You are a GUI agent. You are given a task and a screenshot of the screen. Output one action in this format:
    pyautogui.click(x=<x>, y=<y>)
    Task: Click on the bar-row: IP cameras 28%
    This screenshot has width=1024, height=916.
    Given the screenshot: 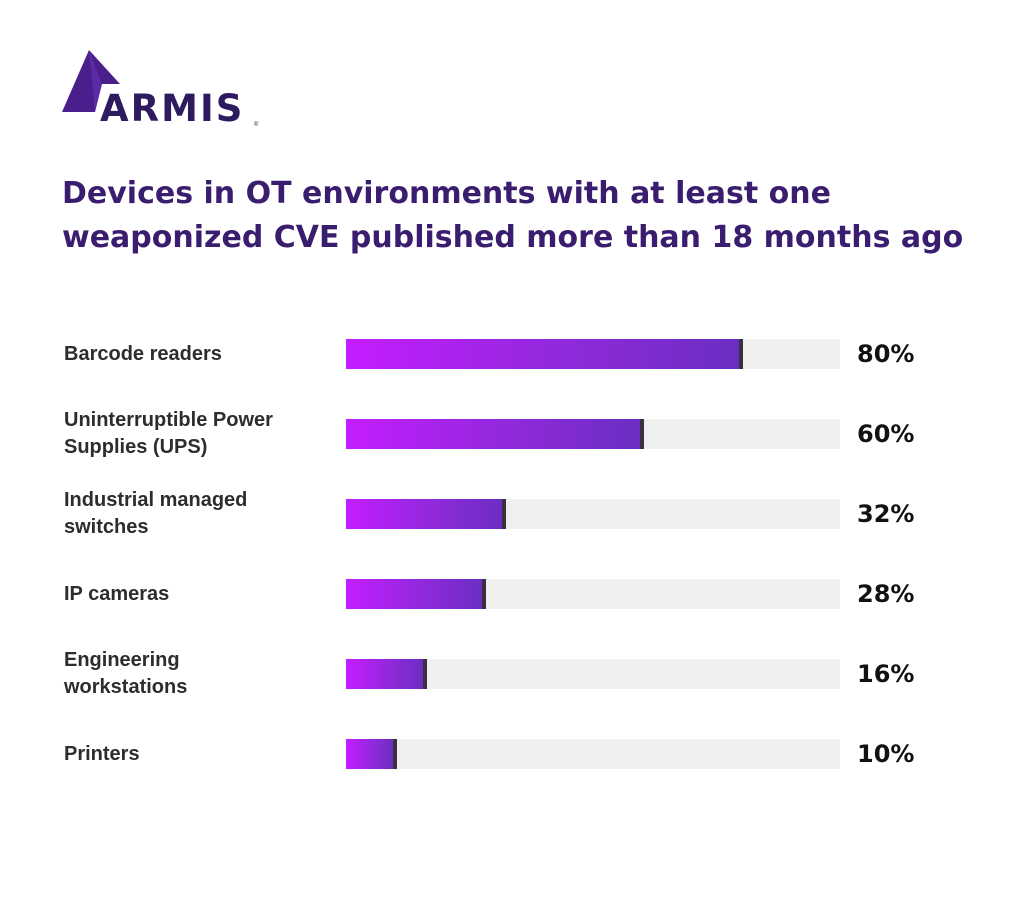 What is the action you would take?
    pyautogui.click(x=512, y=594)
    